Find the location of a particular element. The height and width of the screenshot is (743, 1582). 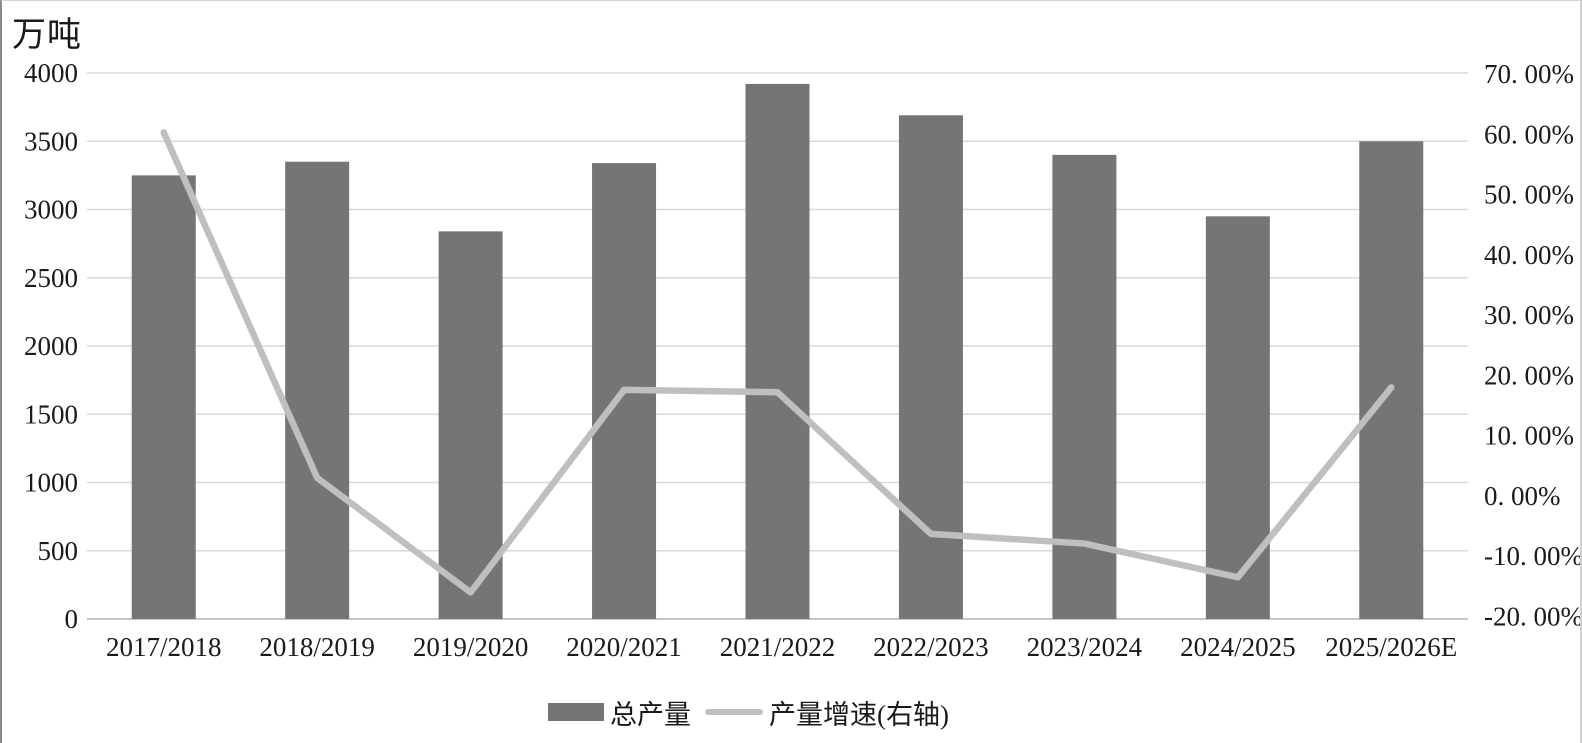

left-axis-tick: 3500 is located at coordinates (51, 141).